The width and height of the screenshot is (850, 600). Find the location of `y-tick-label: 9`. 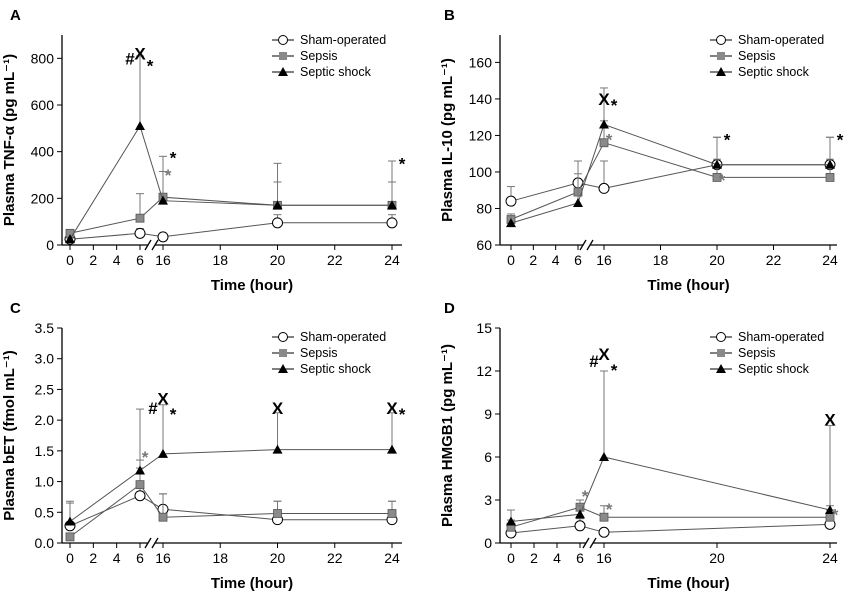

y-tick-label: 9 is located at coordinates (488, 414).